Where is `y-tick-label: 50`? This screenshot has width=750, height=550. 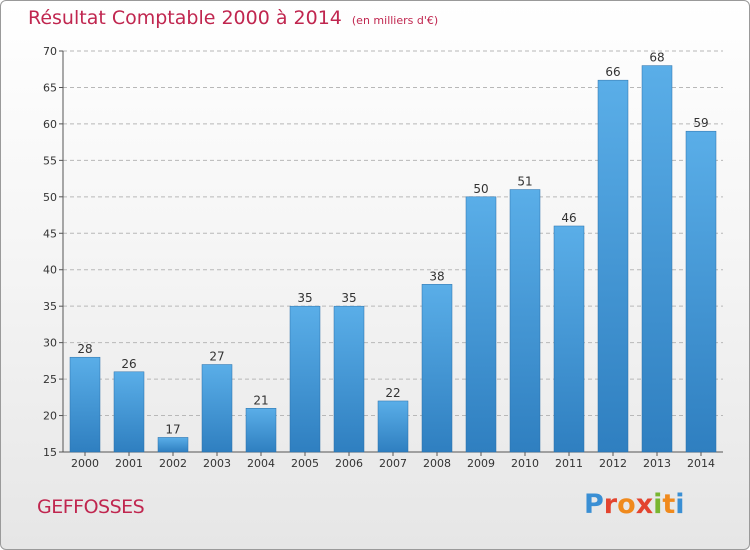 y-tick-label: 50 is located at coordinates (50, 197).